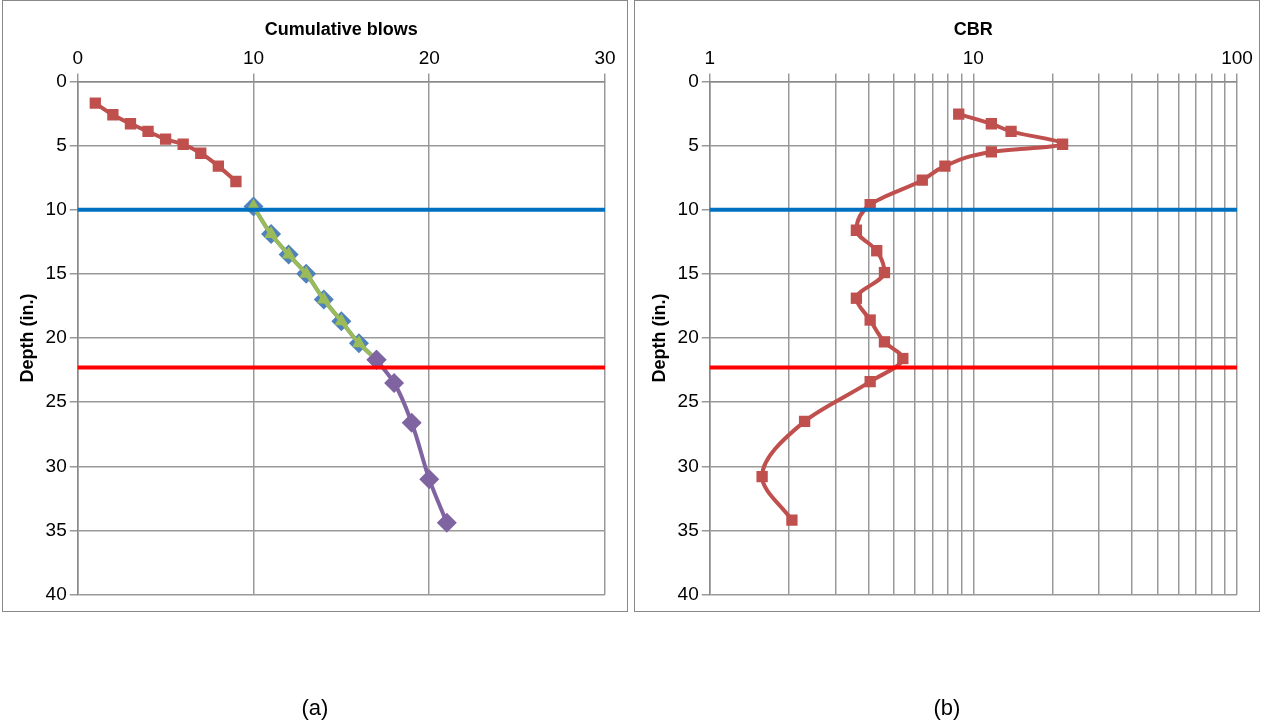 The width and height of the screenshot is (1272, 728). I want to click on x-tick-label: 20, so click(429, 58).